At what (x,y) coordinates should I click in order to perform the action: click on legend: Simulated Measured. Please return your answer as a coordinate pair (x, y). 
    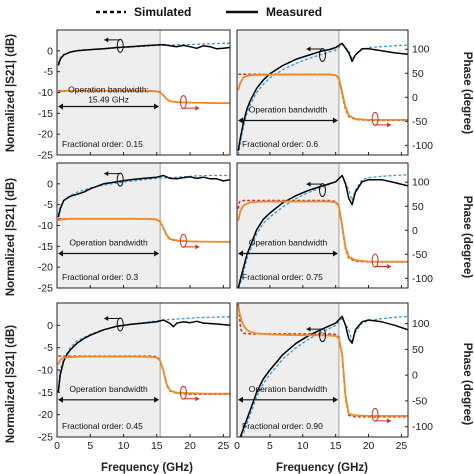
    Looking at the image, I should click on (209, 12).